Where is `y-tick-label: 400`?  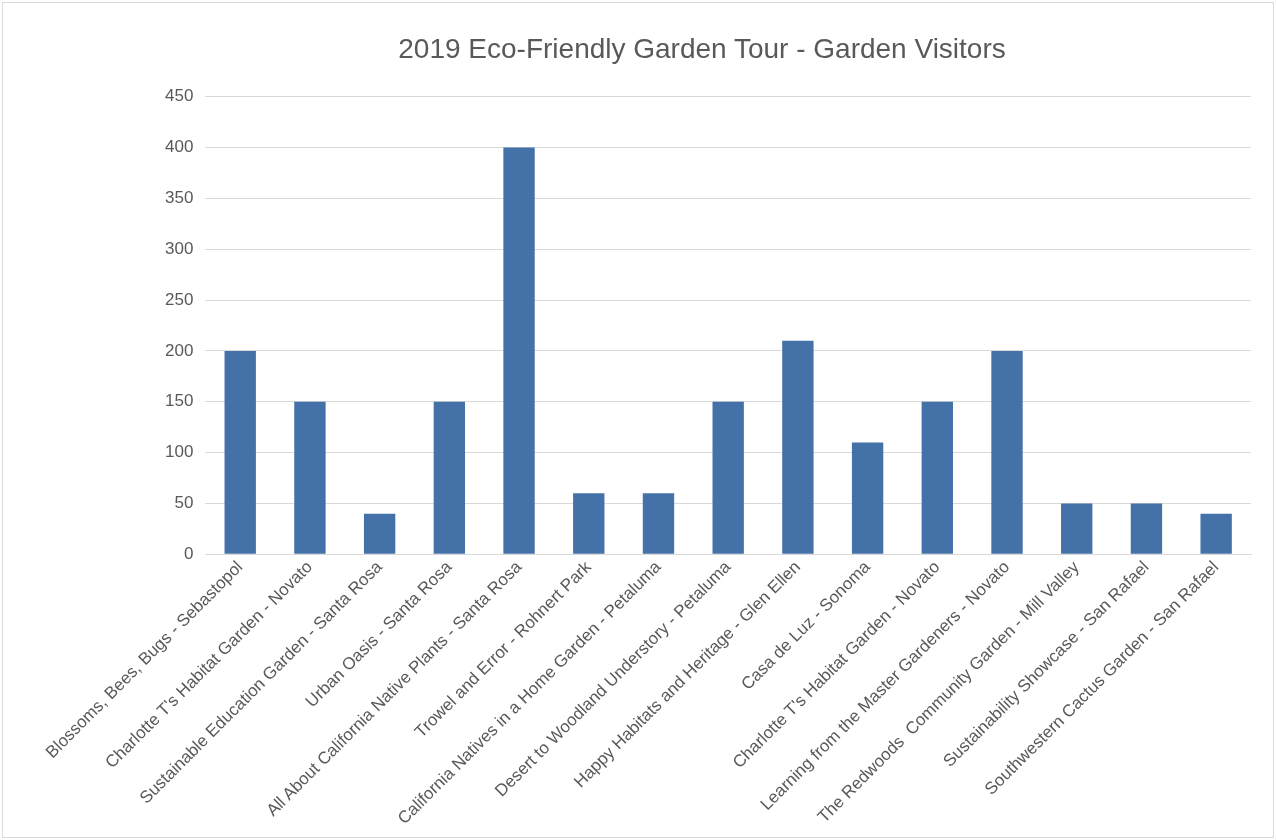 y-tick-label: 400 is located at coordinates (179, 147).